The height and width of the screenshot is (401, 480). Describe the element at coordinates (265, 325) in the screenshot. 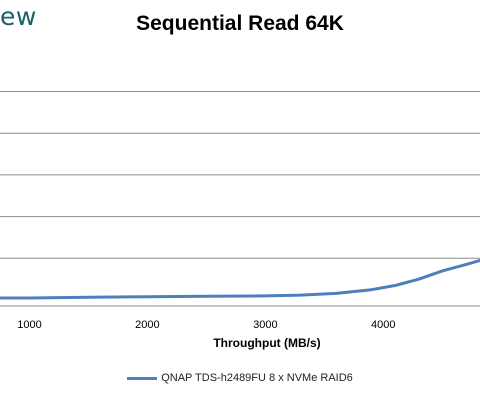

I see `x-tick-label: 3000` at that location.